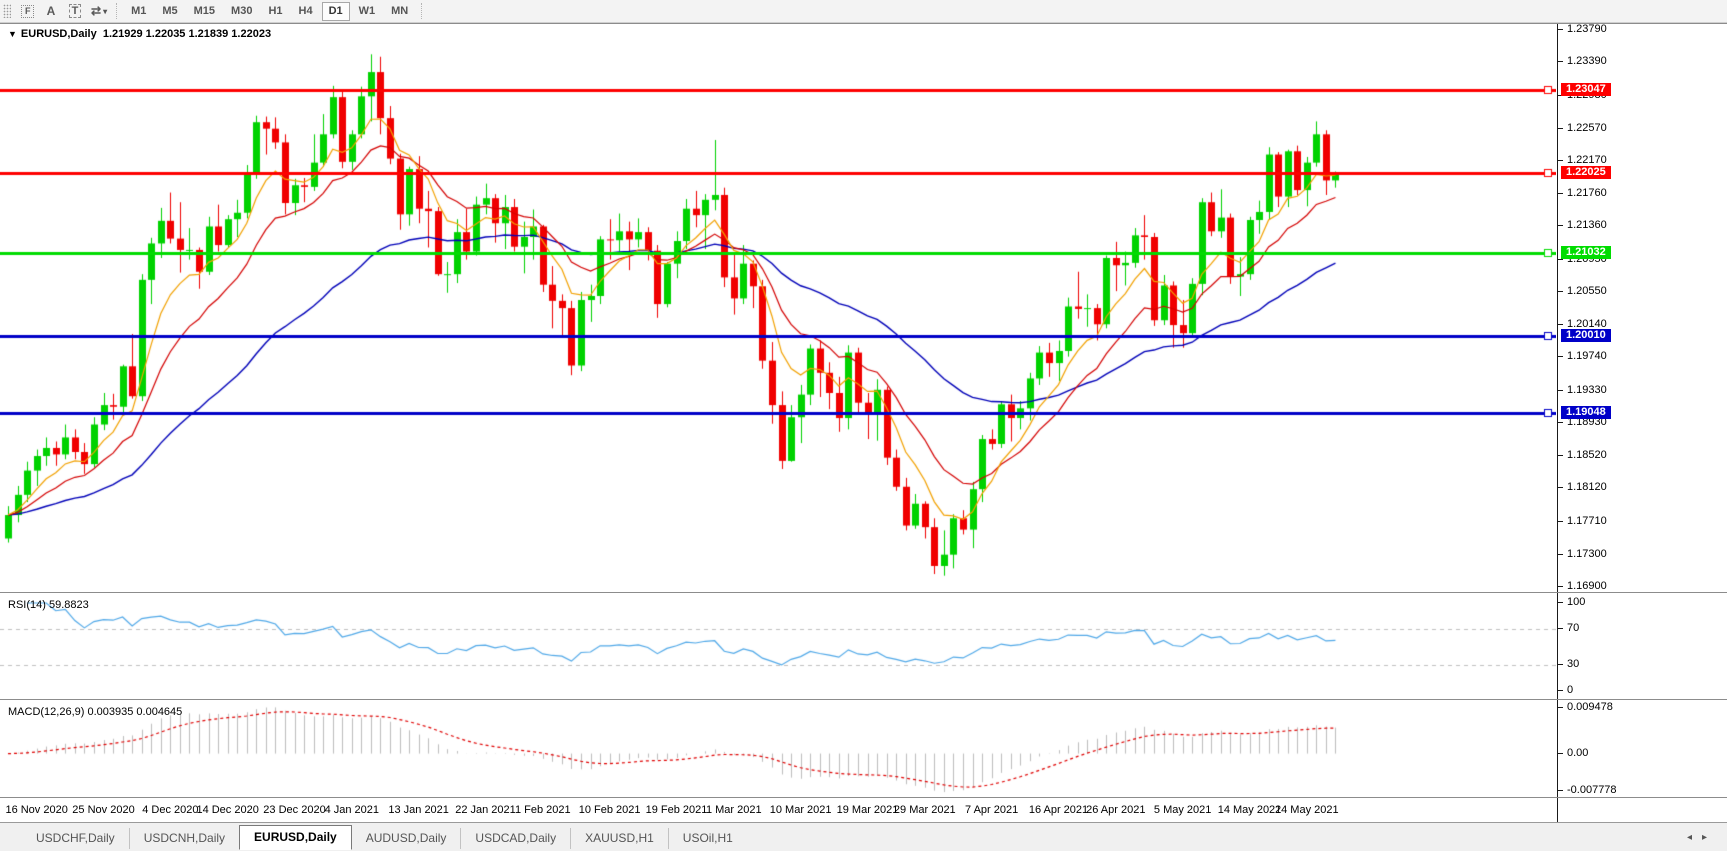 The width and height of the screenshot is (1727, 851). I want to click on chart-symbol-label: EURUSD,Daily, so click(58, 34).